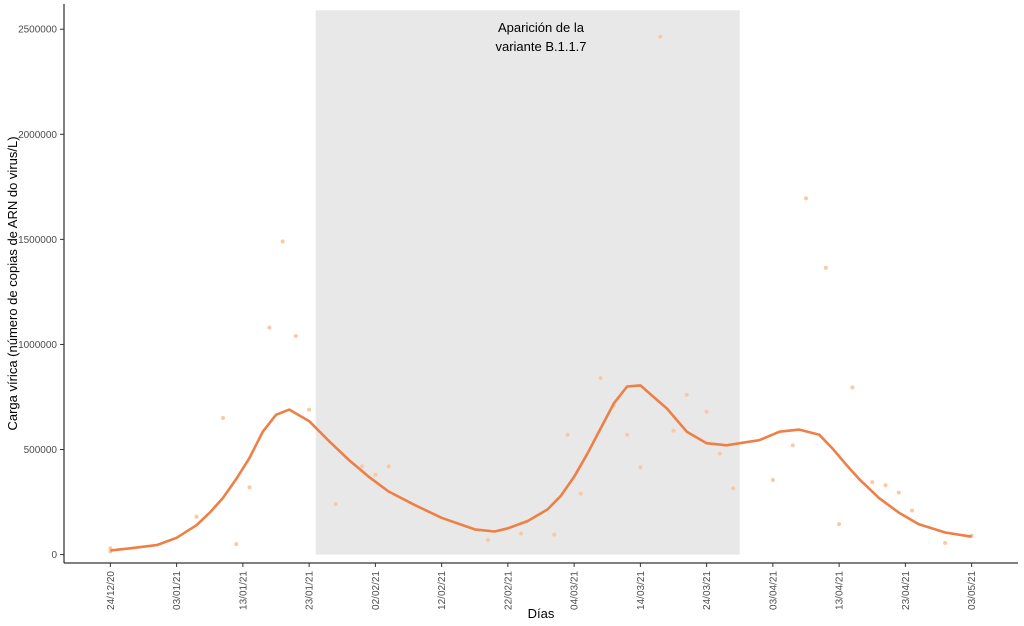 This screenshot has width=1024, height=626. Describe the element at coordinates (541, 613) in the screenshot. I see `x-axis-title: Días` at that location.